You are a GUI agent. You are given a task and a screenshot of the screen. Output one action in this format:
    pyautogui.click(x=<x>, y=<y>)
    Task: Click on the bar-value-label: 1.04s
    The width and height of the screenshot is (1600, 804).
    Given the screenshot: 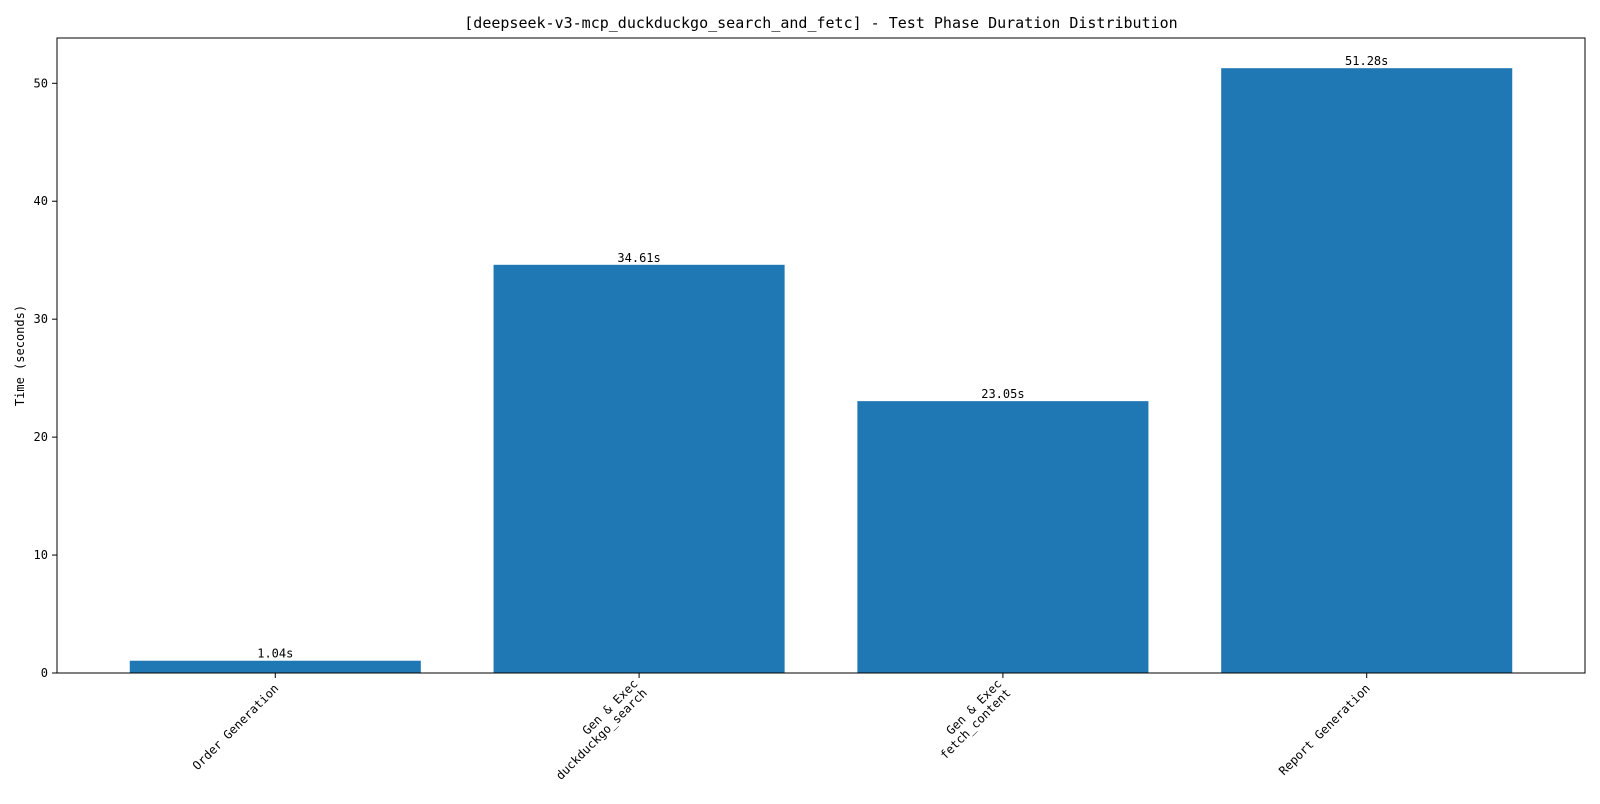 What is the action you would take?
    pyautogui.click(x=275, y=654)
    